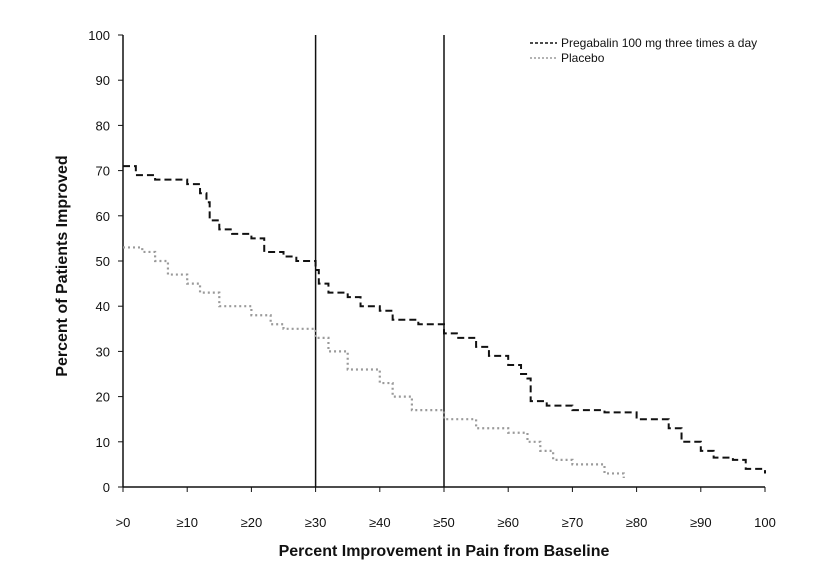 This screenshot has height=579, width=836. I want to click on reference-lines, so click(379, 261).